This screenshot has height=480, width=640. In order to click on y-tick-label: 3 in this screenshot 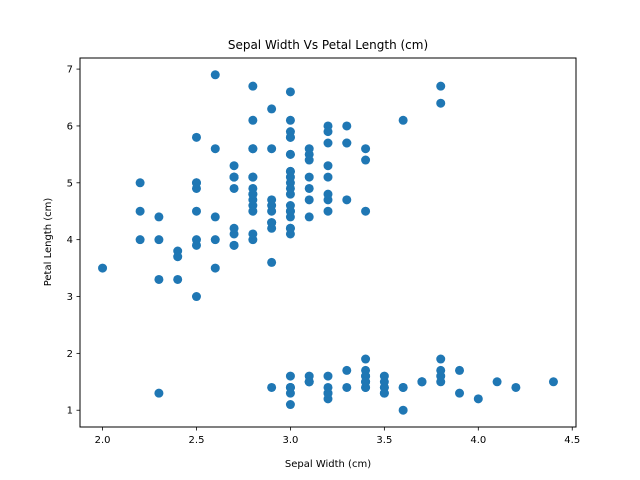, I will do `click(70, 297)`.